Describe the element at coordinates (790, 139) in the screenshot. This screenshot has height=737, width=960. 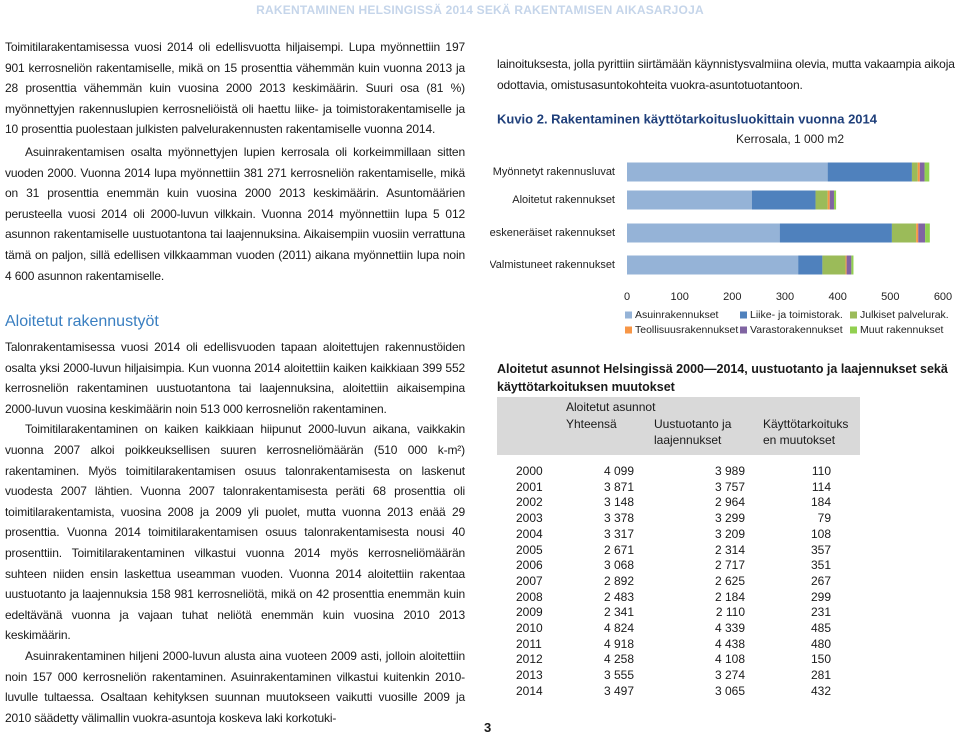
I see `chart-subtitle: Kerrosala, 1 000 m2` at that location.